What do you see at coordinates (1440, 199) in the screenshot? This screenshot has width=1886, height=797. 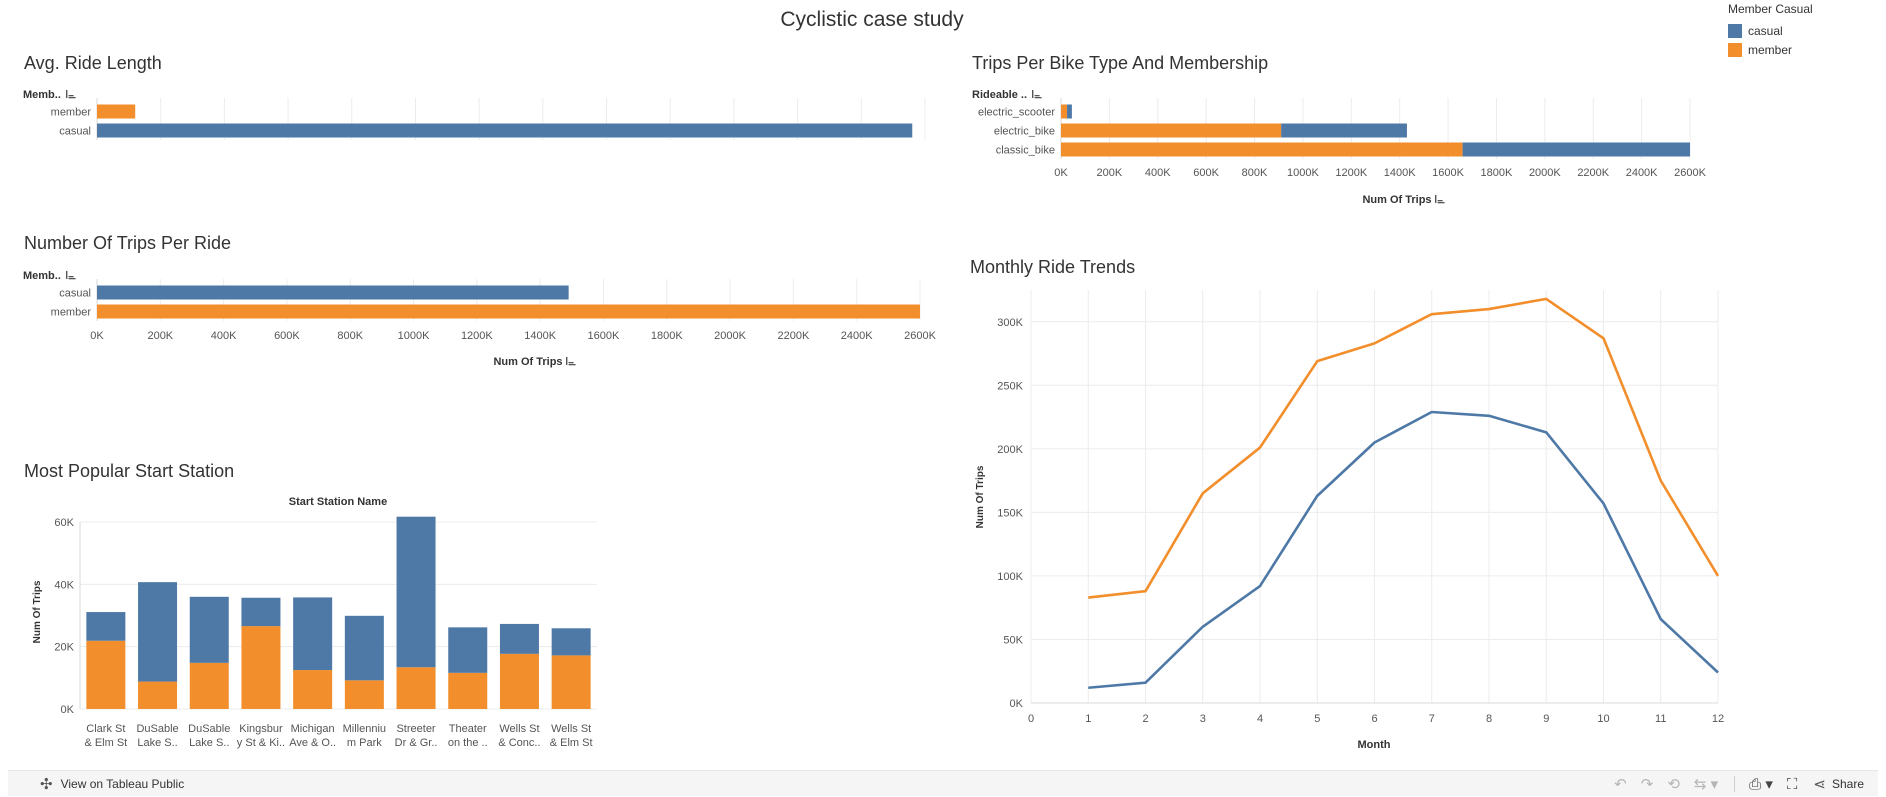 I see `trips-by-bike-type-axis-sort-icon` at bounding box center [1440, 199].